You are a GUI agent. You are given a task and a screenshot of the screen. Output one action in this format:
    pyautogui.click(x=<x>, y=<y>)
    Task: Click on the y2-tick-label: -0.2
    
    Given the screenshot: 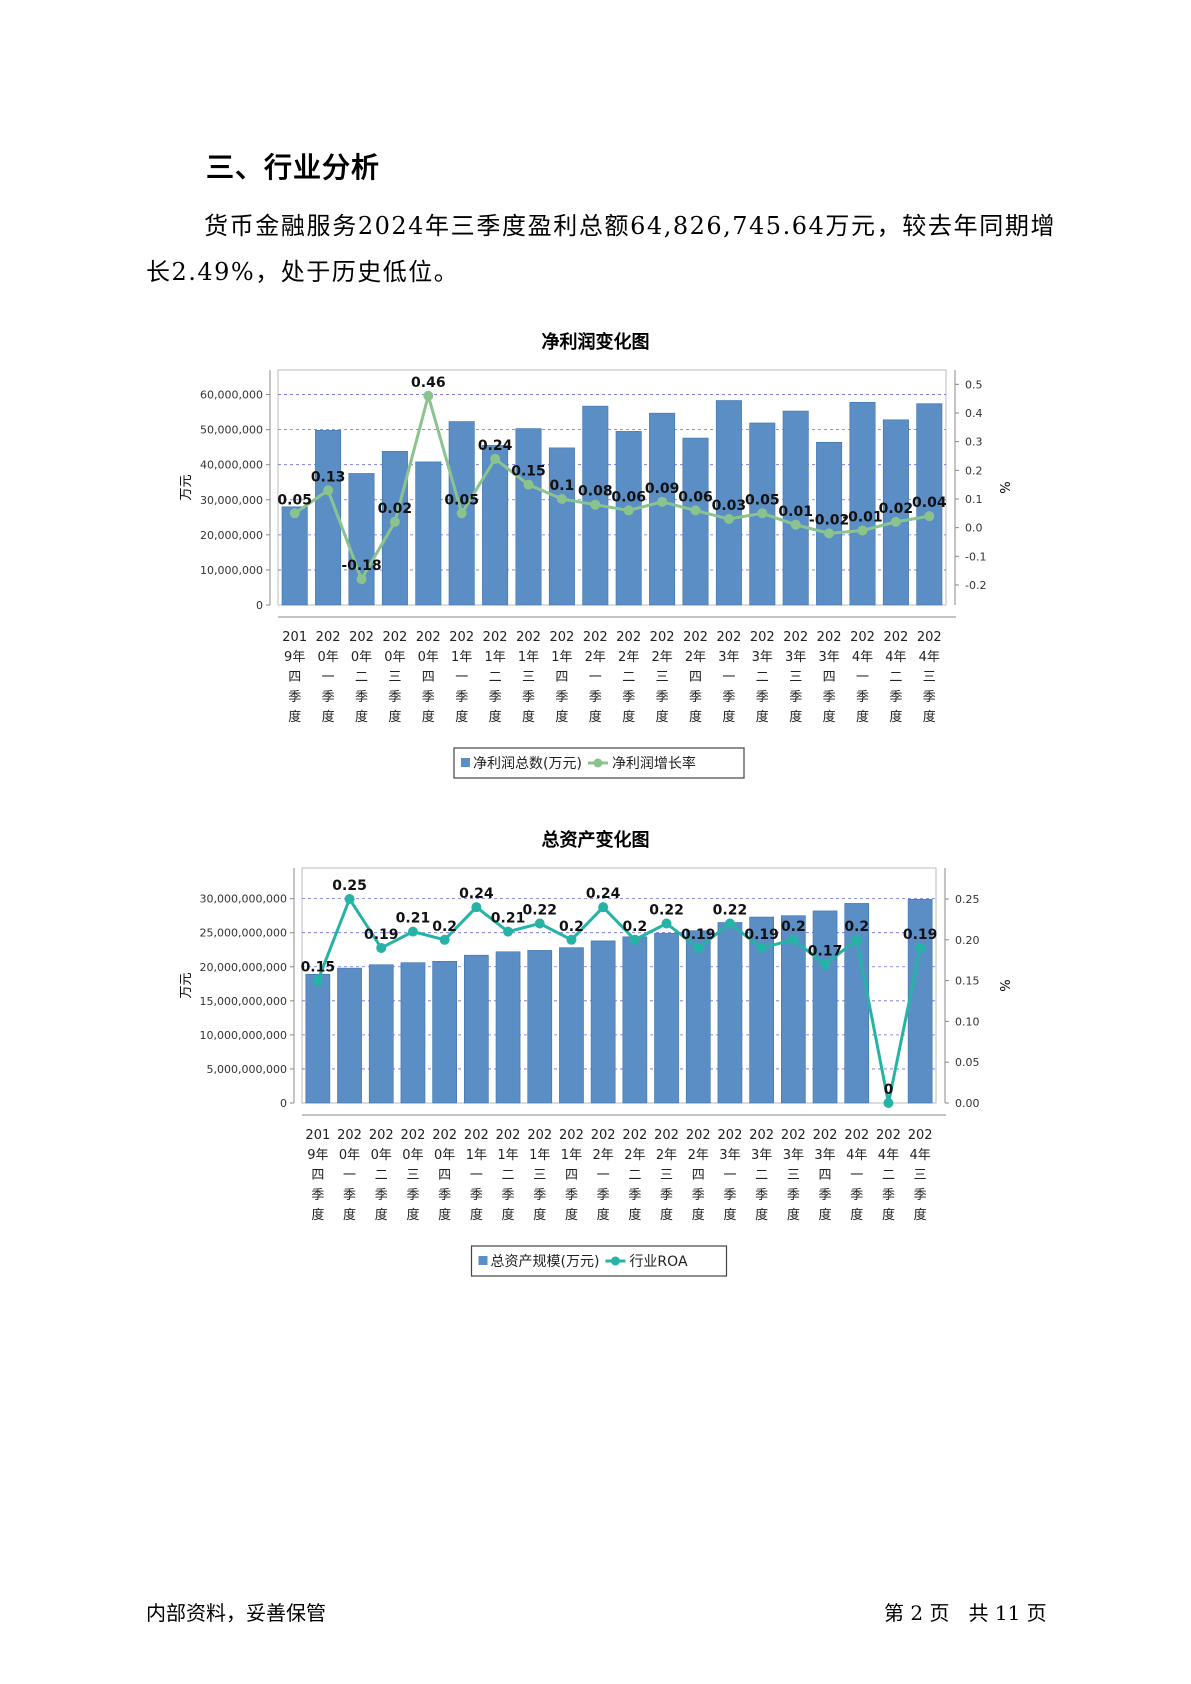 What is the action you would take?
    pyautogui.click(x=975, y=585)
    